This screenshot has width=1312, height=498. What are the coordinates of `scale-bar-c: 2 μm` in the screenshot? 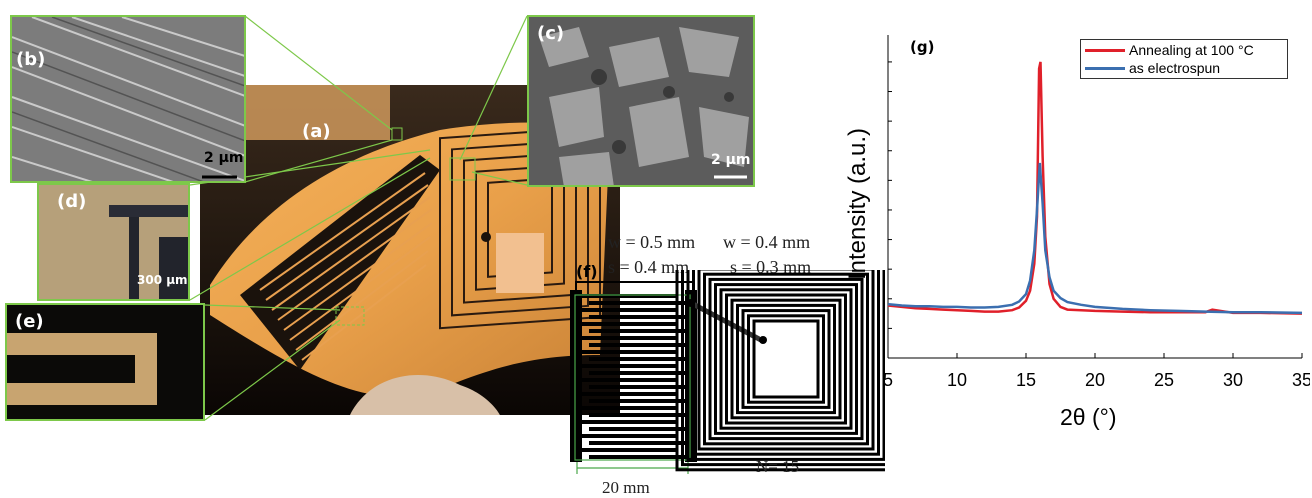 It's located at (731, 160).